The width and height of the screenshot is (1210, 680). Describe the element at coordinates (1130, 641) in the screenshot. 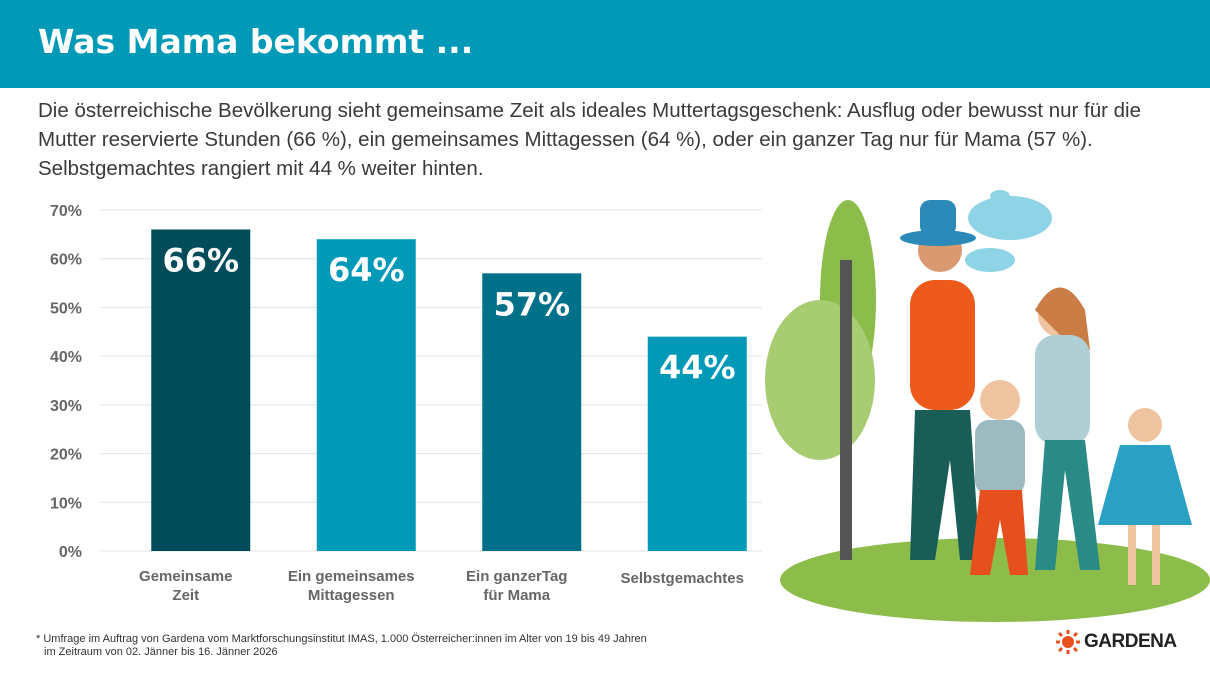

I see `logo-text: GARDENA` at that location.